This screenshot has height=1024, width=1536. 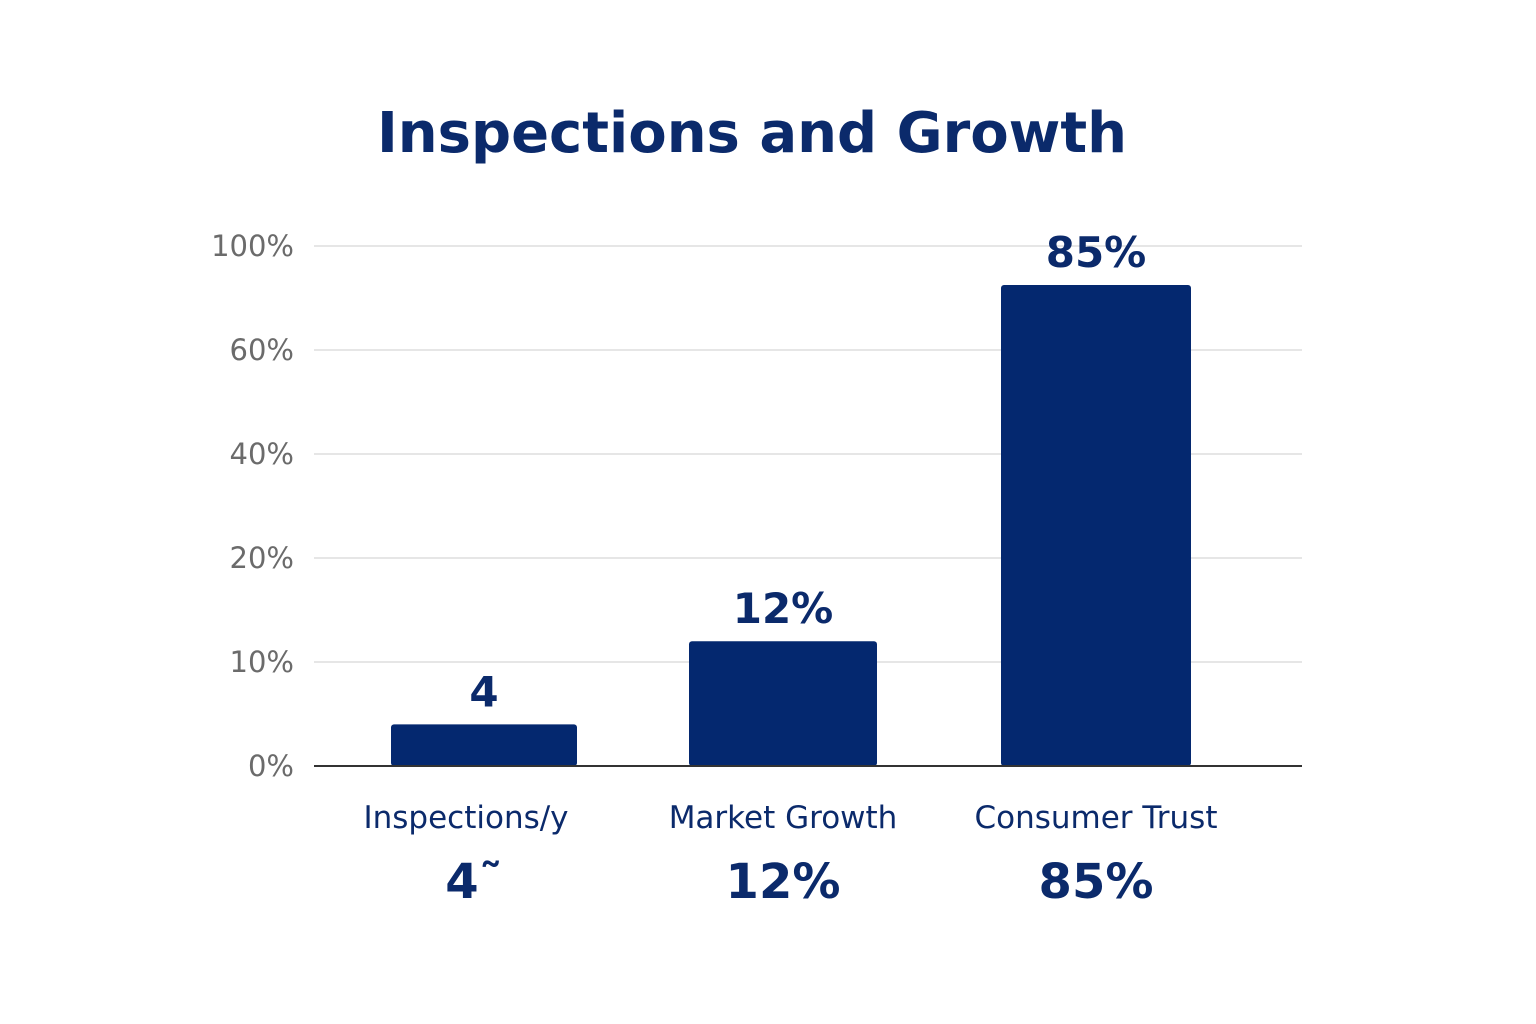 What do you see at coordinates (252, 246) in the screenshot?
I see `y-tick-label: 100%` at bounding box center [252, 246].